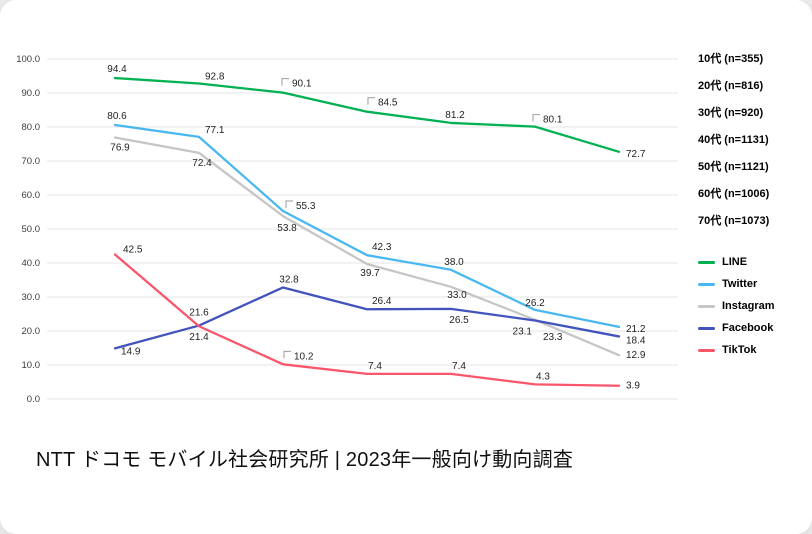 The width and height of the screenshot is (812, 534). Describe the element at coordinates (31, 195) in the screenshot. I see `y-tick-label: 60.0` at that location.